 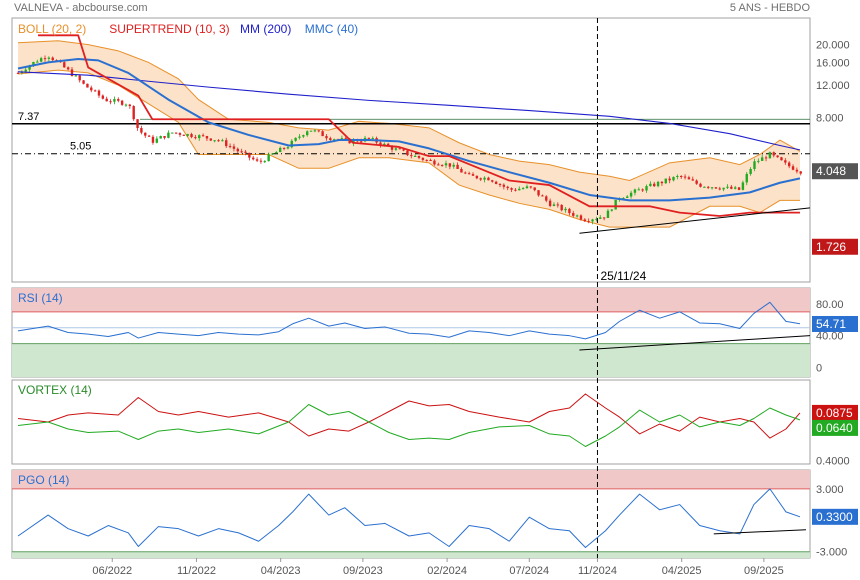 I want to click on legend-item-1: SUPERTREND (10, 3), so click(x=169, y=29).